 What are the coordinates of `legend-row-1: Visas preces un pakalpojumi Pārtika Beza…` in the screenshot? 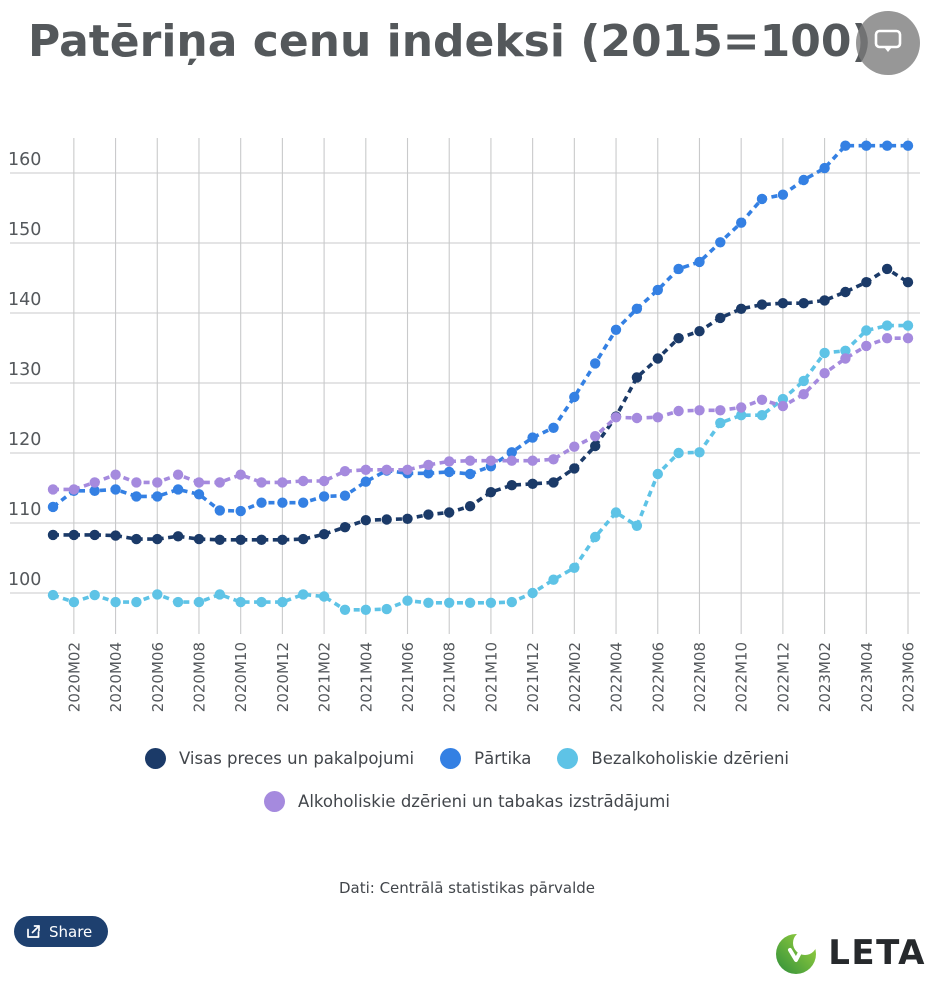 It's located at (466, 758).